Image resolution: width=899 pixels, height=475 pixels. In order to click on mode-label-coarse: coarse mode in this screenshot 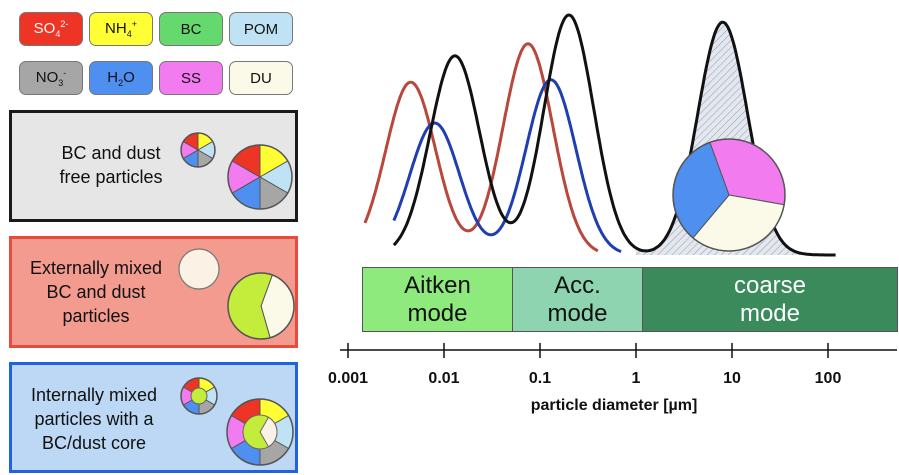, I will do `click(770, 299)`.